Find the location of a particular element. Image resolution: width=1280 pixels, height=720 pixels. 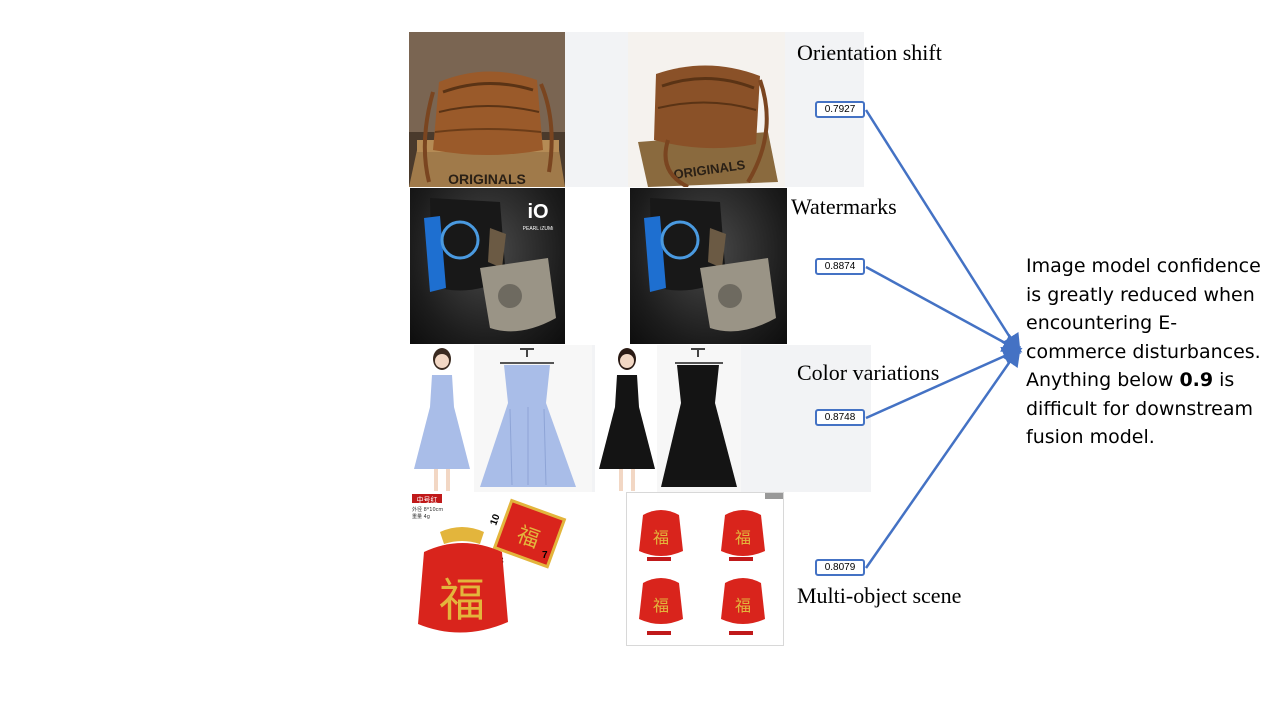

fu-char-grid-4: 福 is located at coordinates (743, 605).